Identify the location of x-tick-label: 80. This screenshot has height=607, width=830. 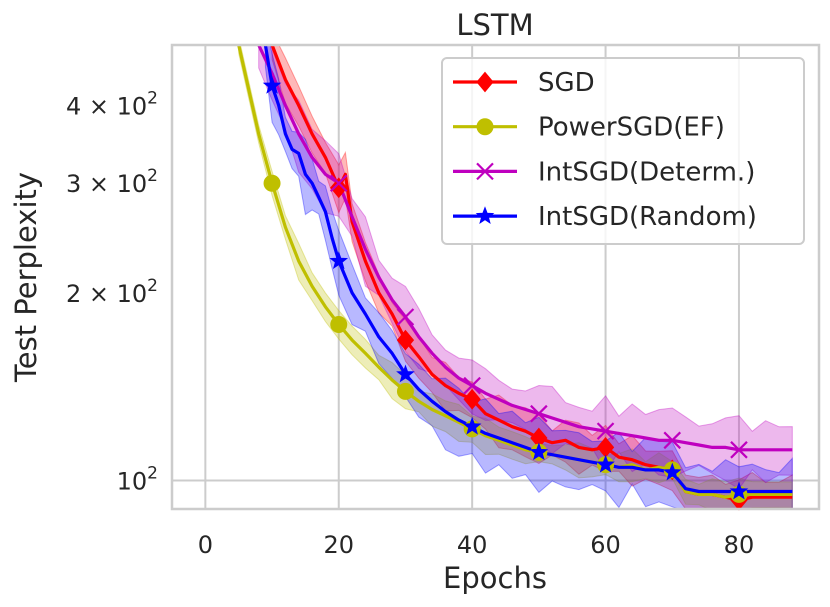
(739, 545).